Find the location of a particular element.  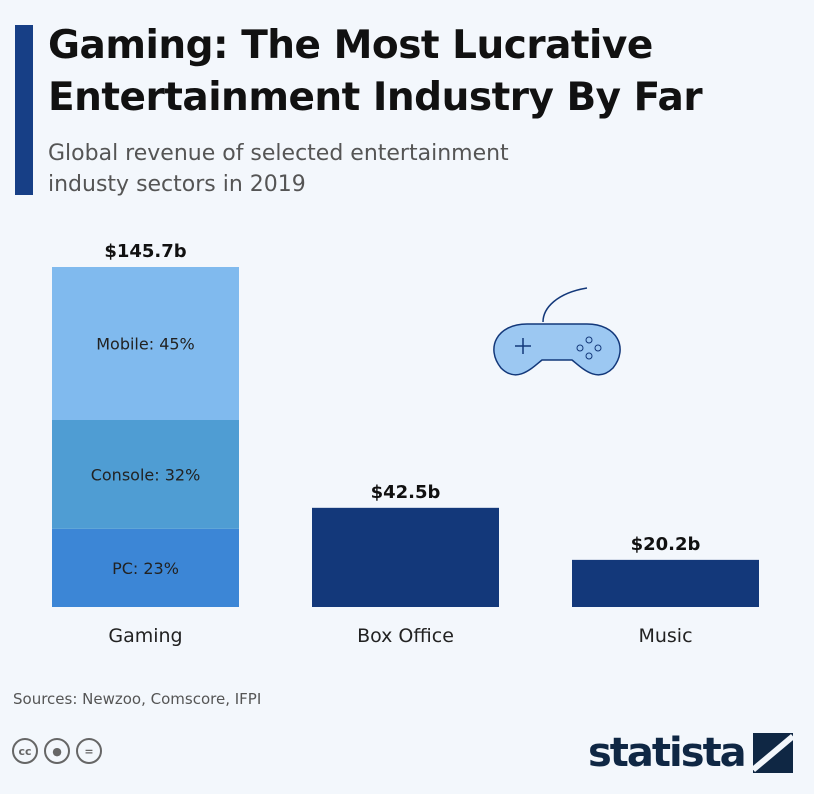

source-note: Sources: Newzoo, Comscore, IFPI is located at coordinates (137, 699).